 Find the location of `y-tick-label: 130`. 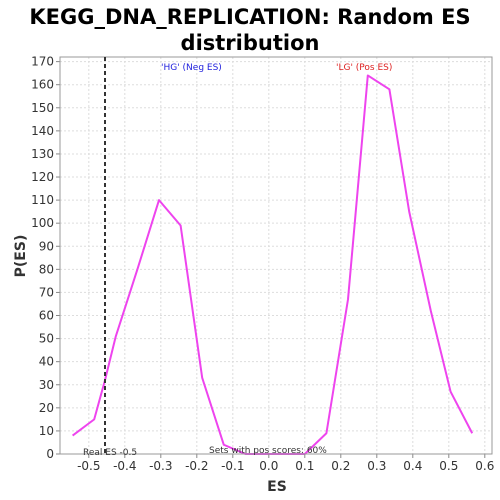

y-tick-label: 130 is located at coordinates (42, 154).